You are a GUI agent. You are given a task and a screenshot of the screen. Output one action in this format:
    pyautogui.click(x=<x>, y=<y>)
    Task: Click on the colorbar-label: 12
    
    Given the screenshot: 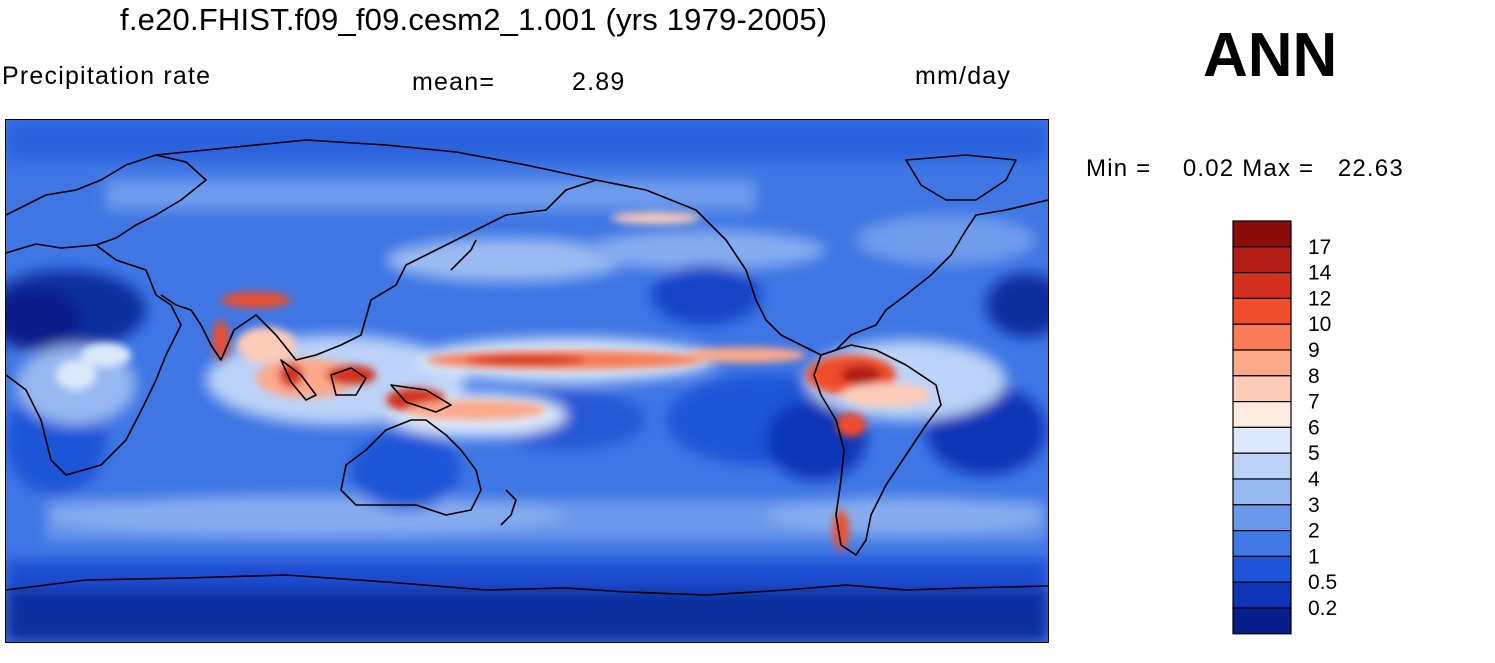 What is the action you would take?
    pyautogui.click(x=1319, y=298)
    